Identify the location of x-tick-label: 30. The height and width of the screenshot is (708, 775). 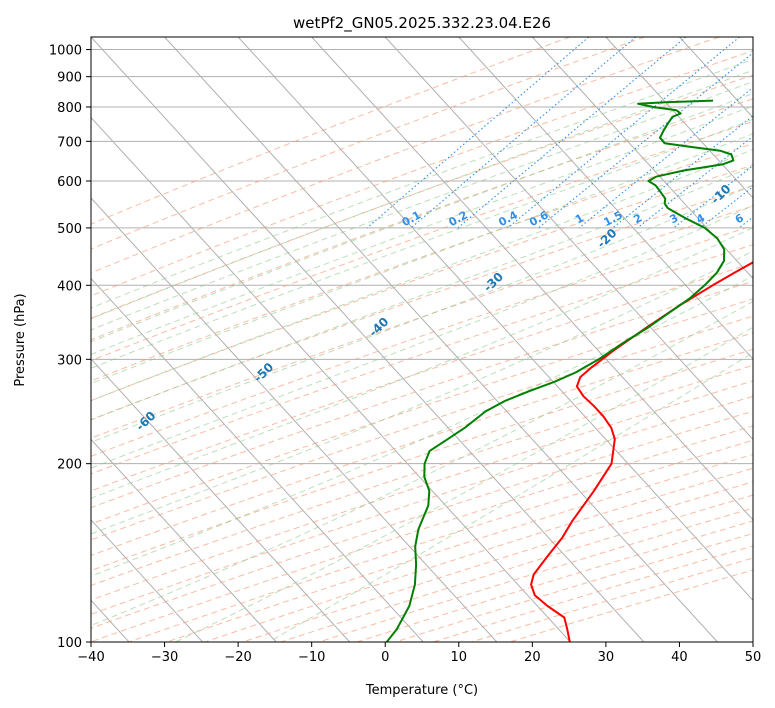
(606, 657).